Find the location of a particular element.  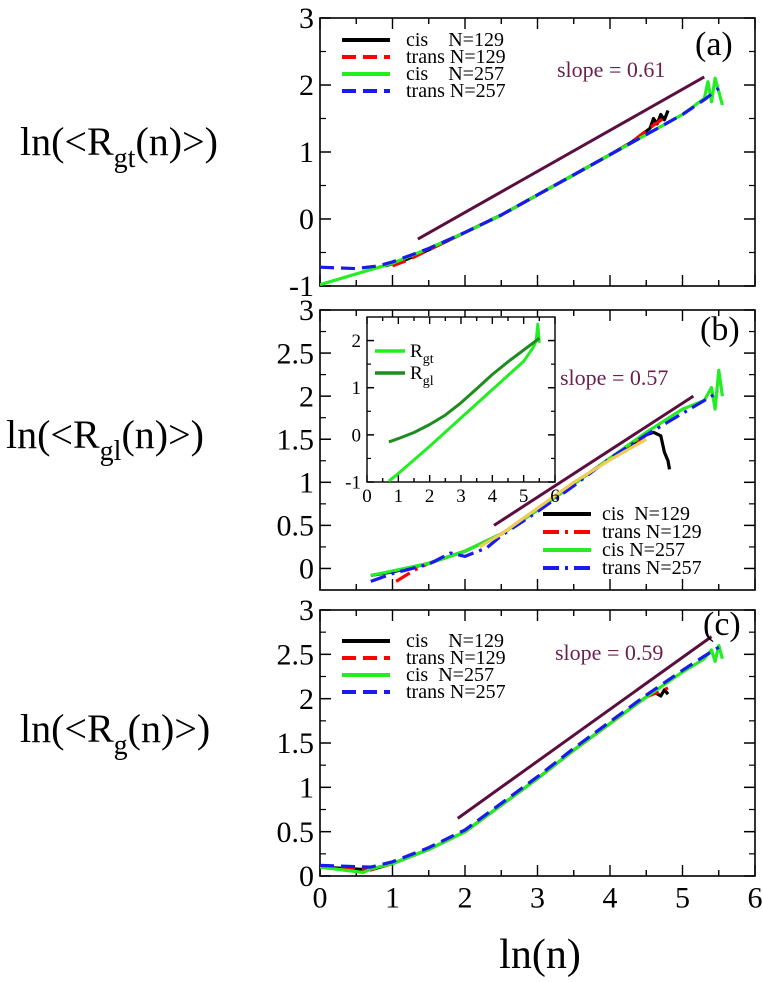

inset-axis-xtick-label: 1 is located at coordinates (399, 496).